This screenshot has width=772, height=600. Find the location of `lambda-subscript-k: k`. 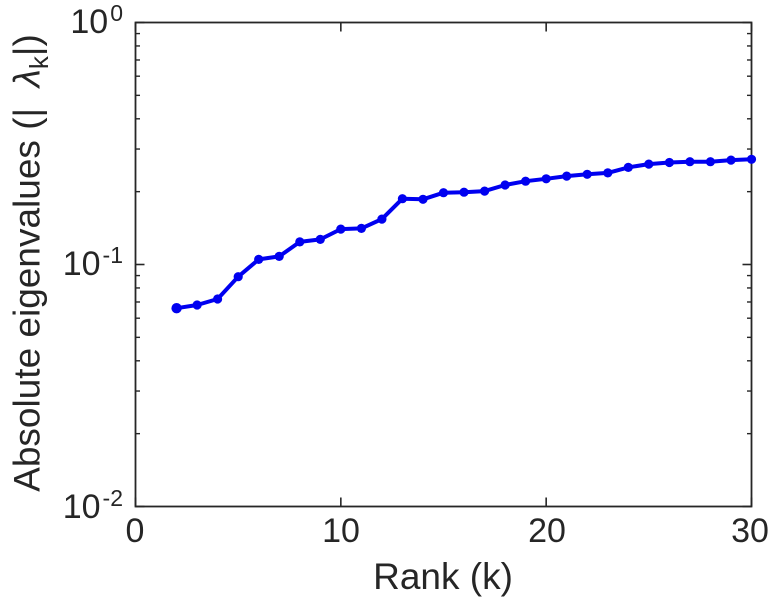

lambda-subscript-k: k is located at coordinates (38, 63).